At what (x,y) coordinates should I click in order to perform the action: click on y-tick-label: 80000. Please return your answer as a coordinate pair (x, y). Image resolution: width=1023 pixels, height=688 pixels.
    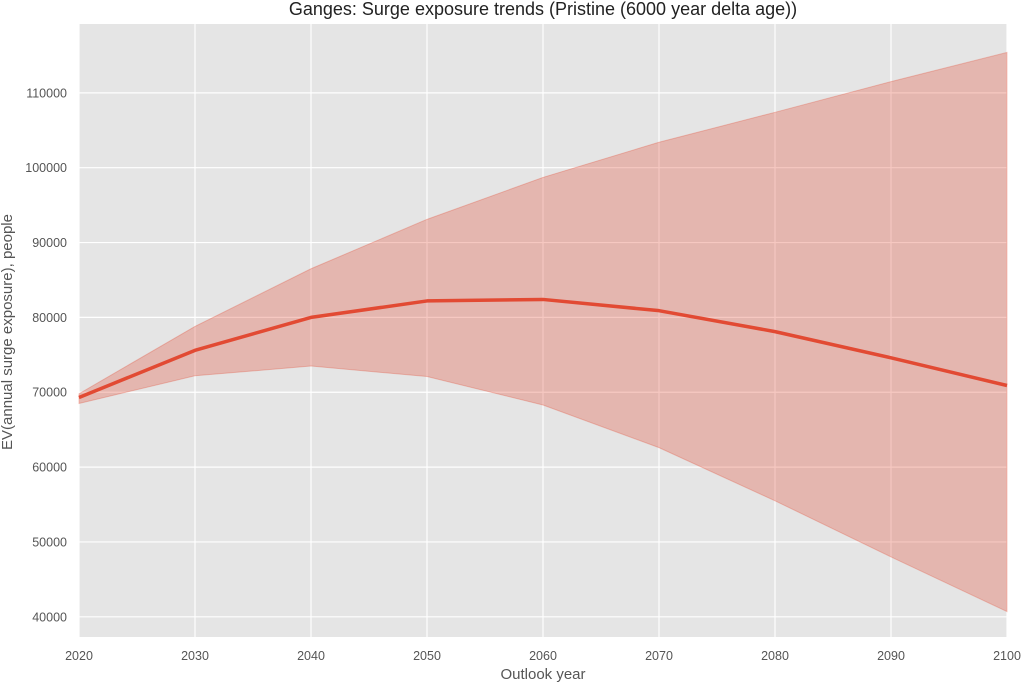
    Looking at the image, I should click on (49, 318).